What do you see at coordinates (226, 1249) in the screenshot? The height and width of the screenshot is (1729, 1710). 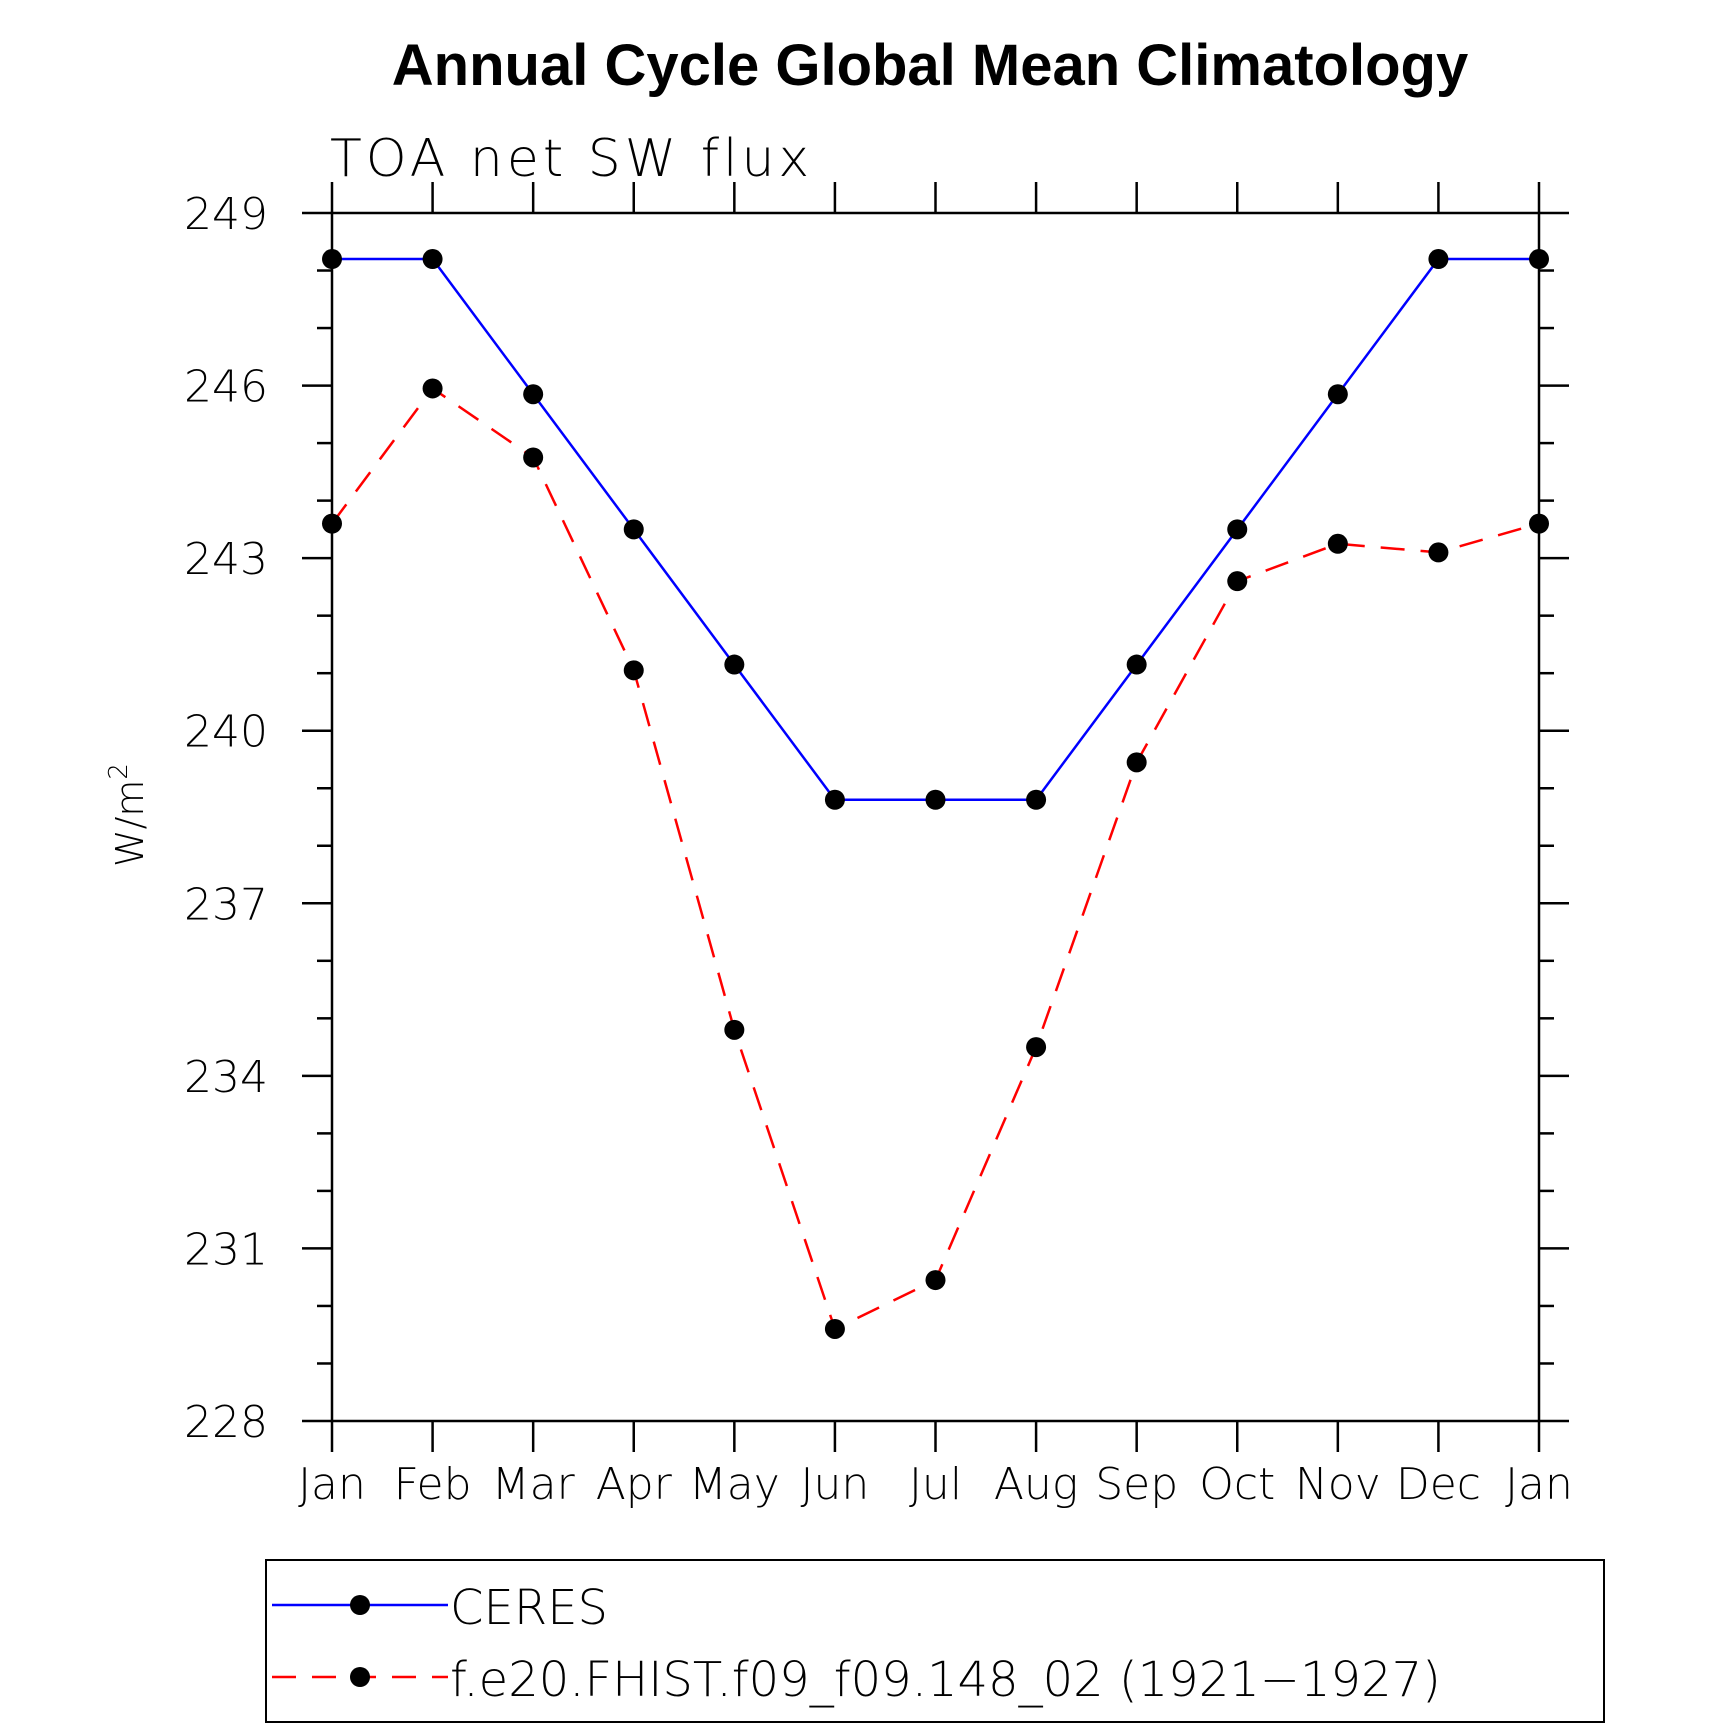 I see `y-tick-label: 231` at bounding box center [226, 1249].